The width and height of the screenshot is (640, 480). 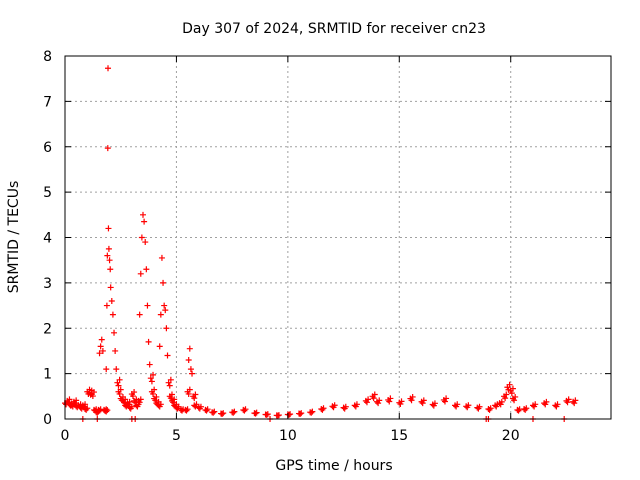 I want to click on y-tick-label: 0, so click(x=47, y=420).